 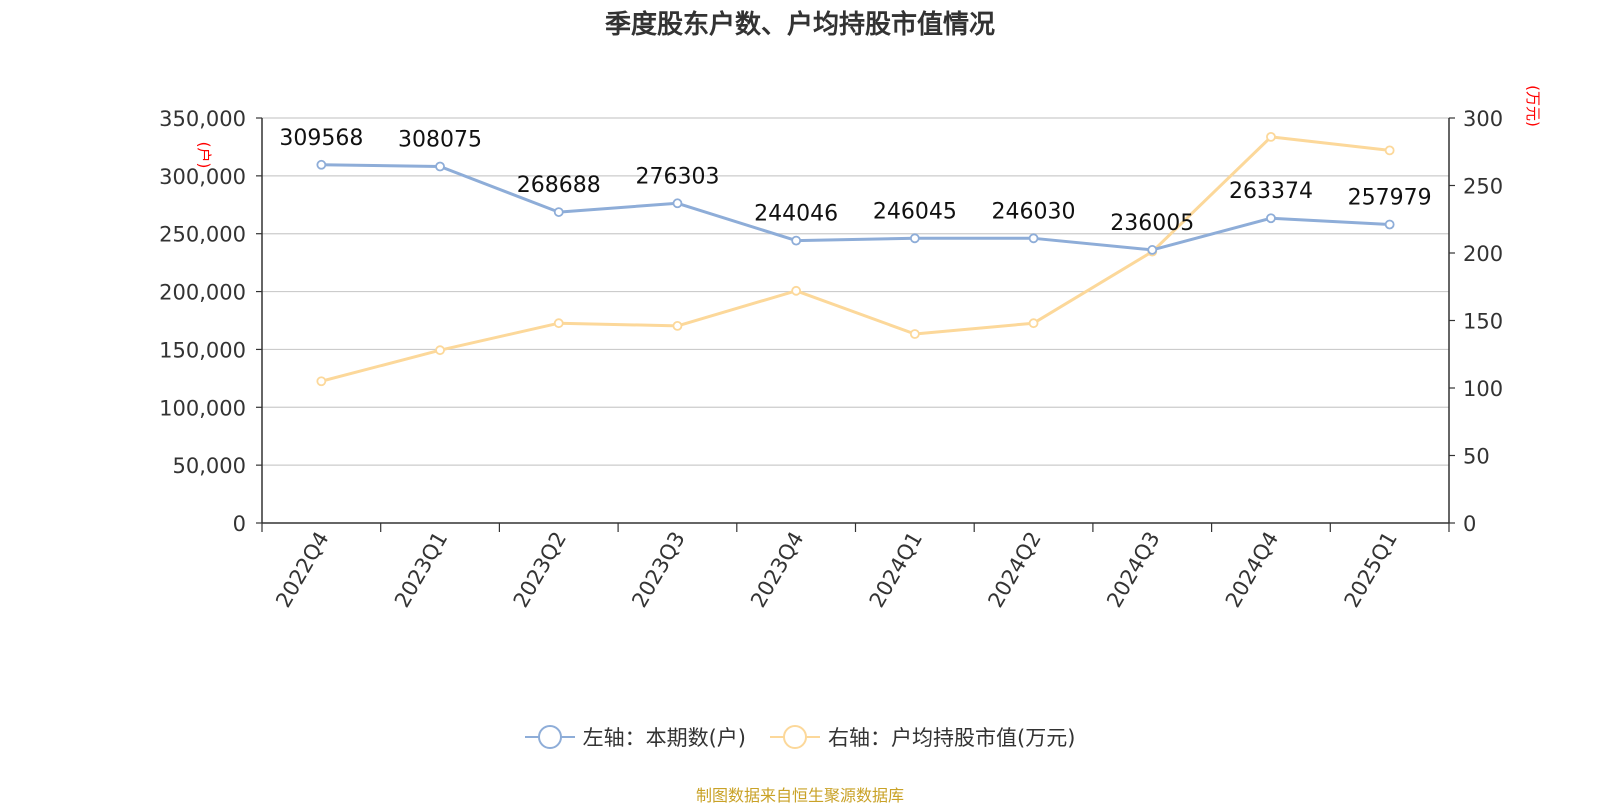 I want to click on right-tick-label: 200, so click(x=1483, y=254).